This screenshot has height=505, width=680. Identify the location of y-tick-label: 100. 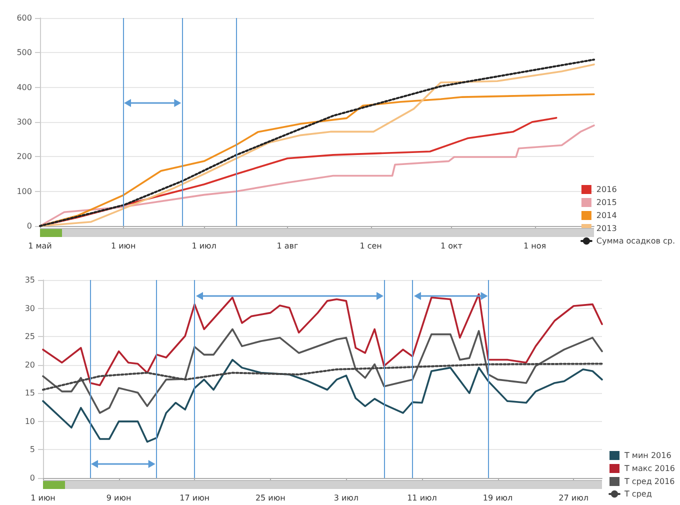
(24, 191).